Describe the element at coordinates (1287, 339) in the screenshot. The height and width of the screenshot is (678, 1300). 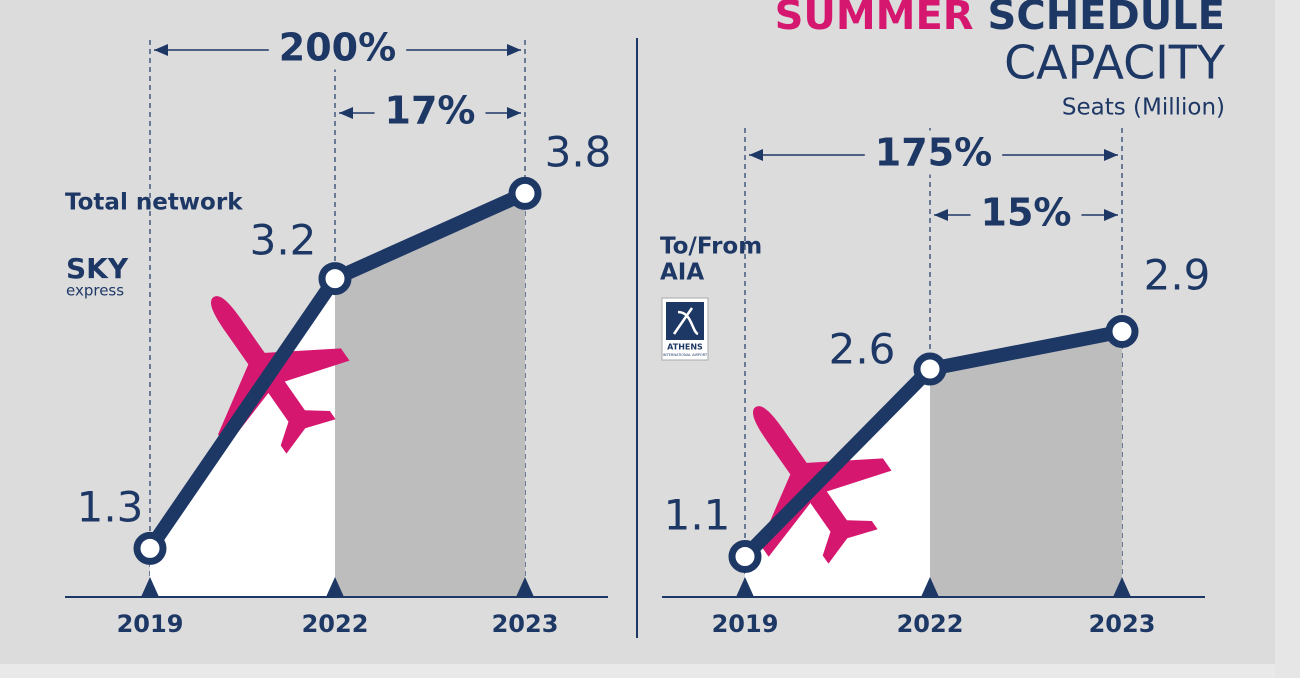
I see `edge` at that location.